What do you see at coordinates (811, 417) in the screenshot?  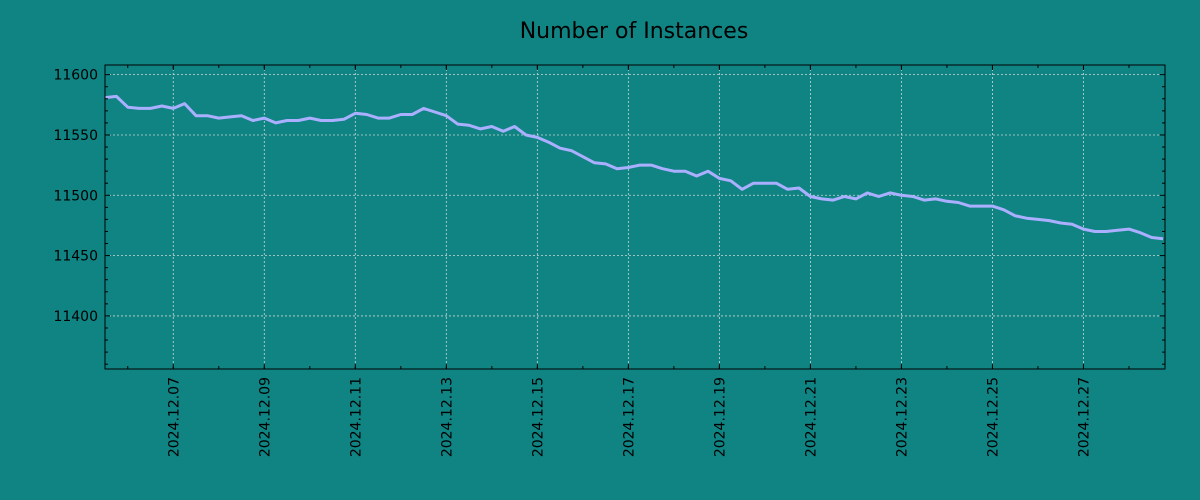 I see `x-tick-label: 2024.12.21` at bounding box center [811, 417].